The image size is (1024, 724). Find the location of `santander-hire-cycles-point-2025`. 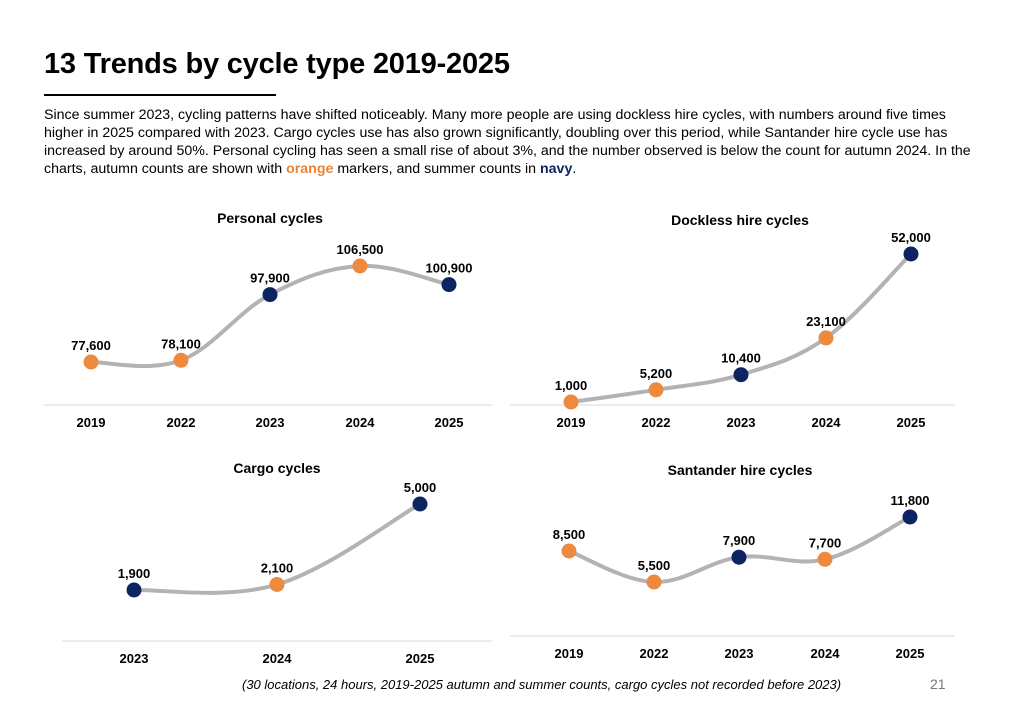

santander-hire-cycles-point-2025 is located at coordinates (910, 517).